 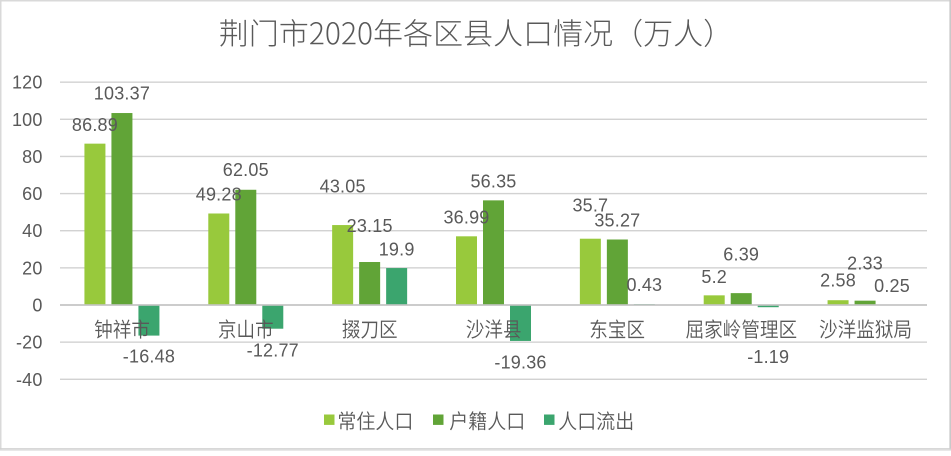 What do you see at coordinates (32, 231) in the screenshot?
I see `svg-text: 40` at bounding box center [32, 231].